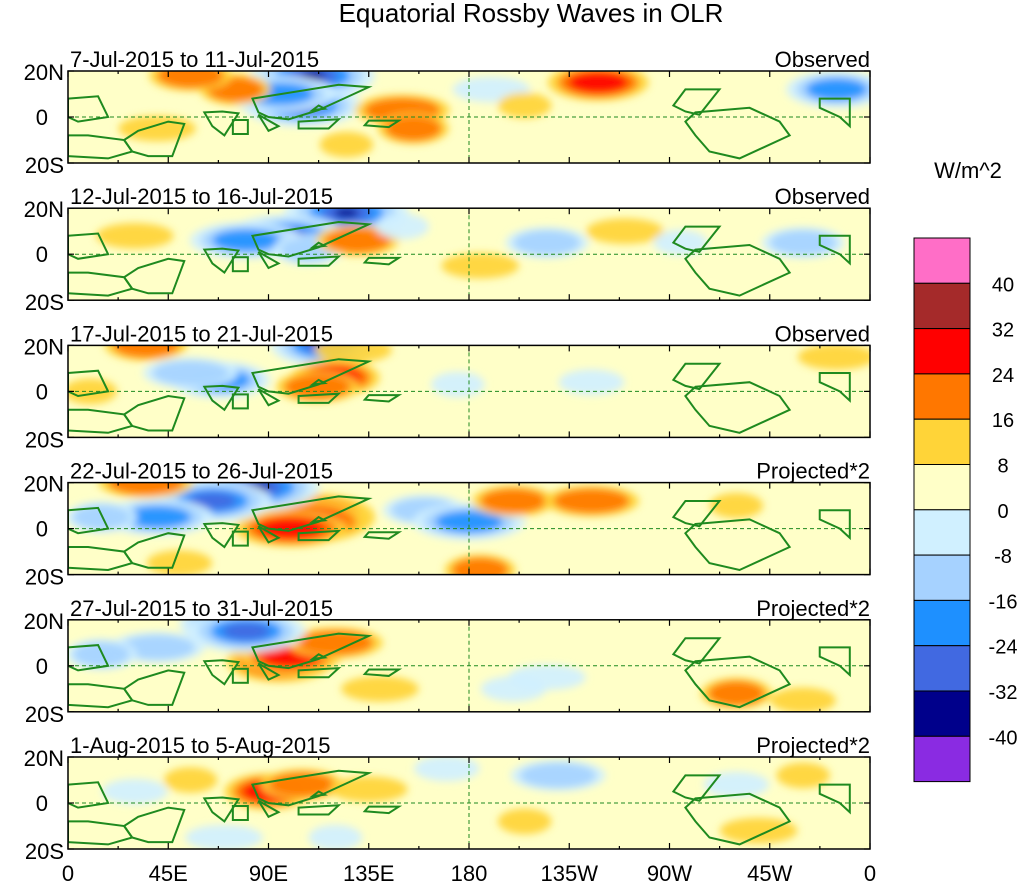 This screenshot has width=1021, height=890. Describe the element at coordinates (1002, 512) in the screenshot. I see `colorbar-level-label: 0` at that location.